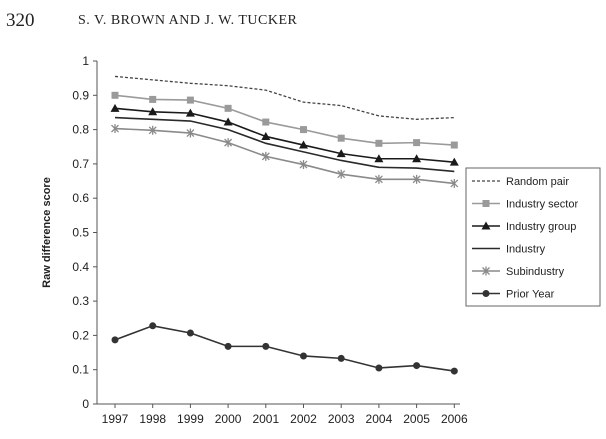  Describe the element at coordinates (341, 419) in the screenshot. I see `x-tick-label: 2003` at that location.